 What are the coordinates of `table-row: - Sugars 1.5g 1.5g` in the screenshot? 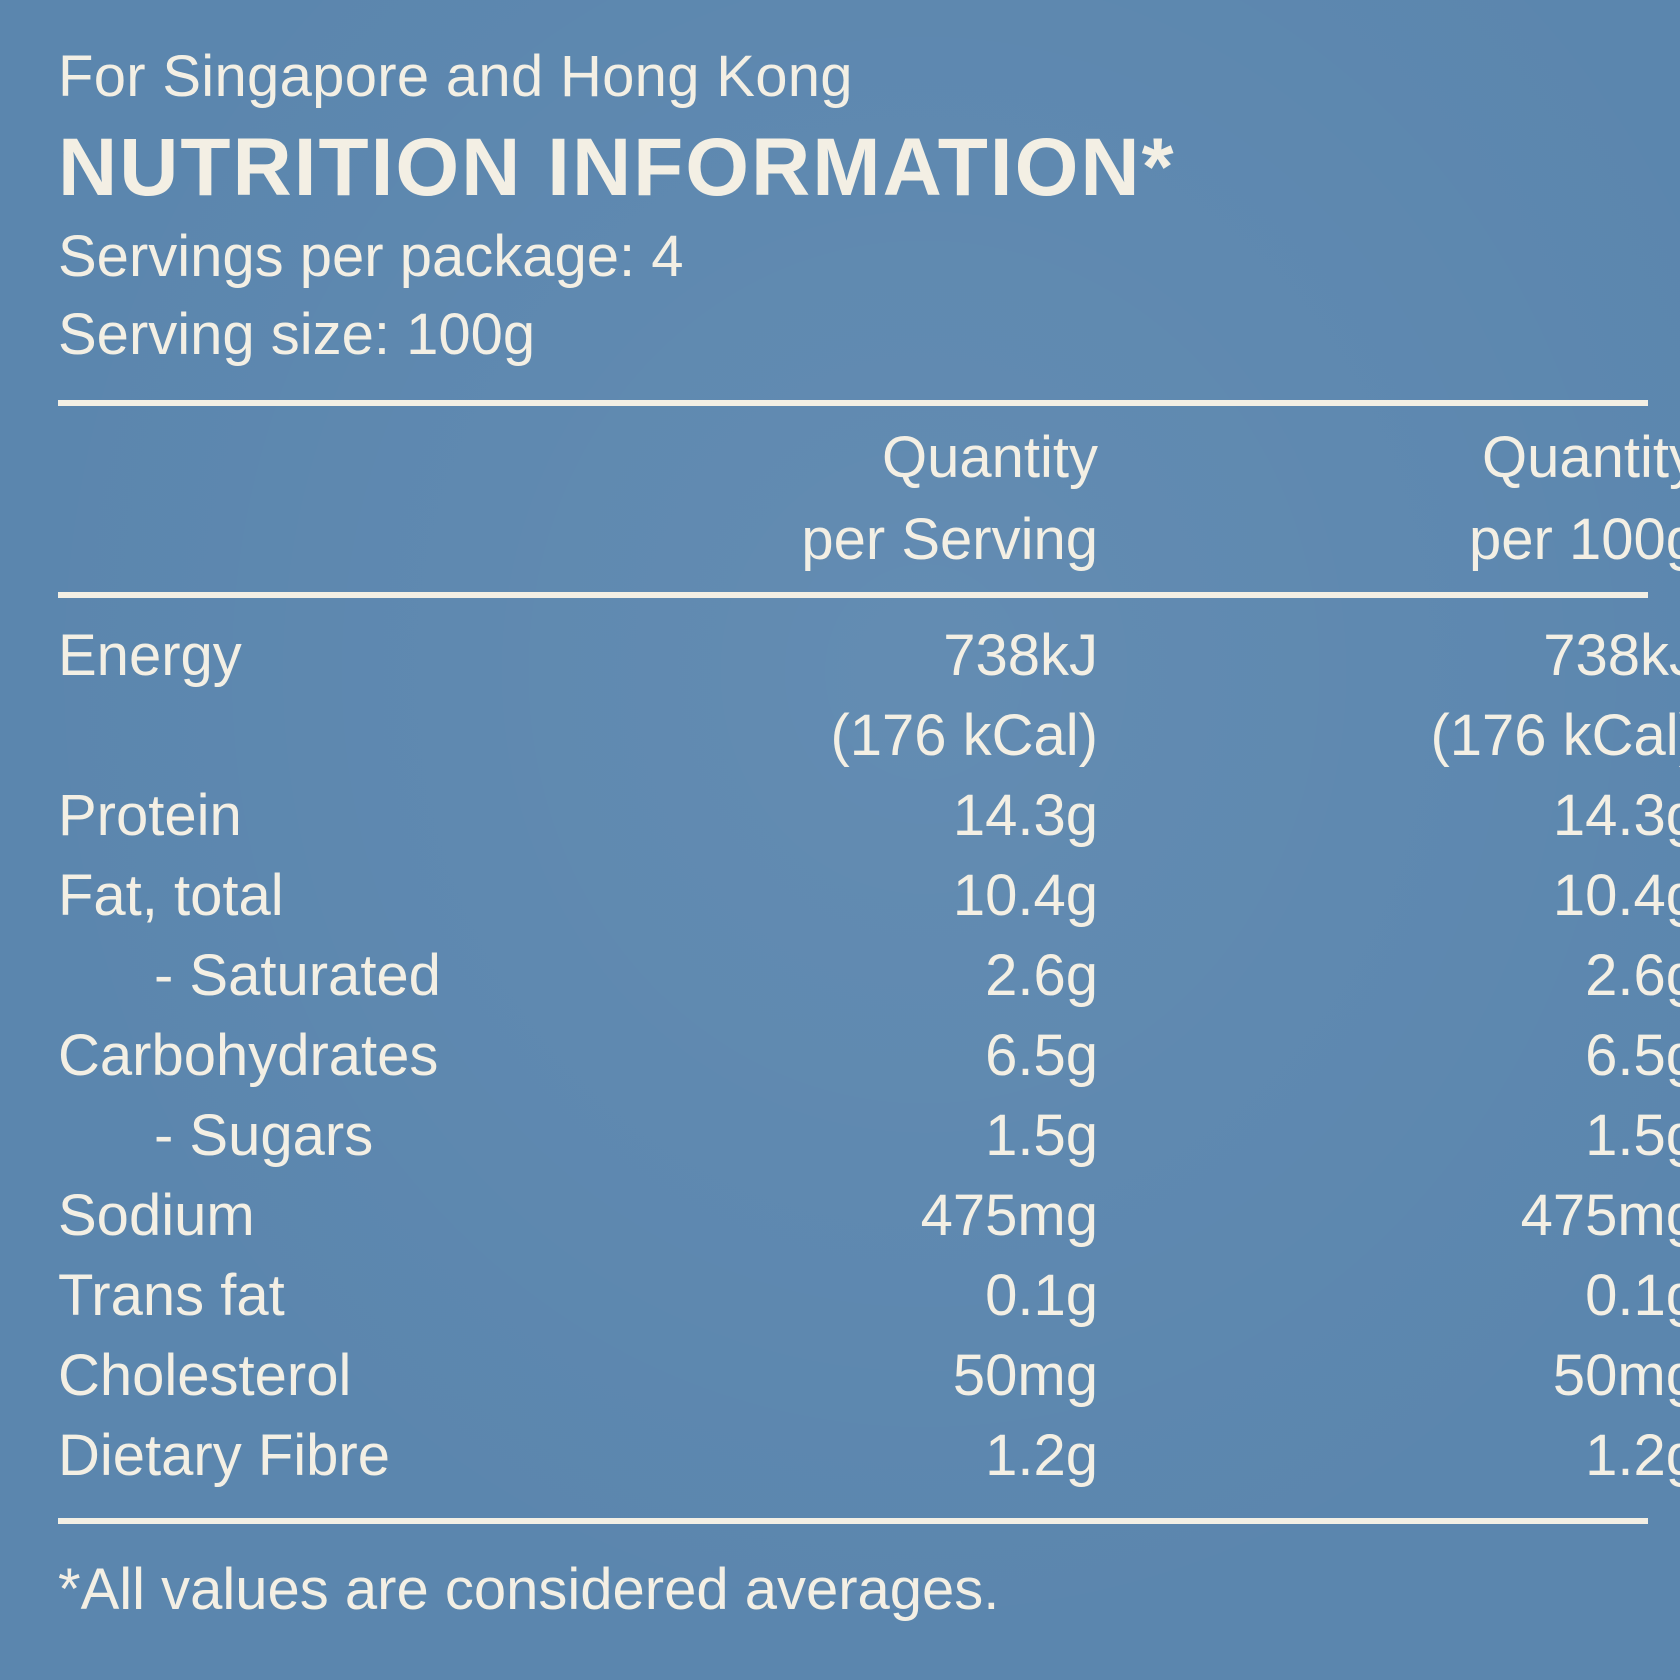 It's located at (869, 1136).